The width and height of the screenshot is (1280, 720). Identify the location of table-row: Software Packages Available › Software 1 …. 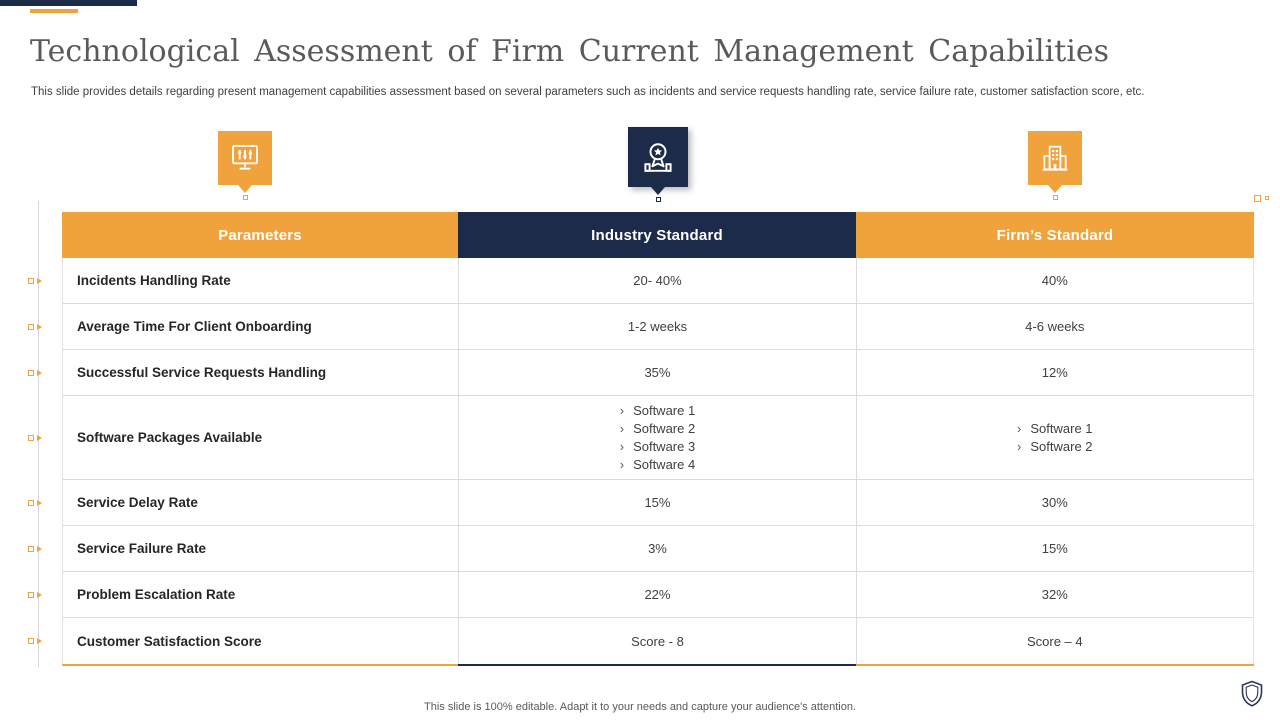
(640, 438).